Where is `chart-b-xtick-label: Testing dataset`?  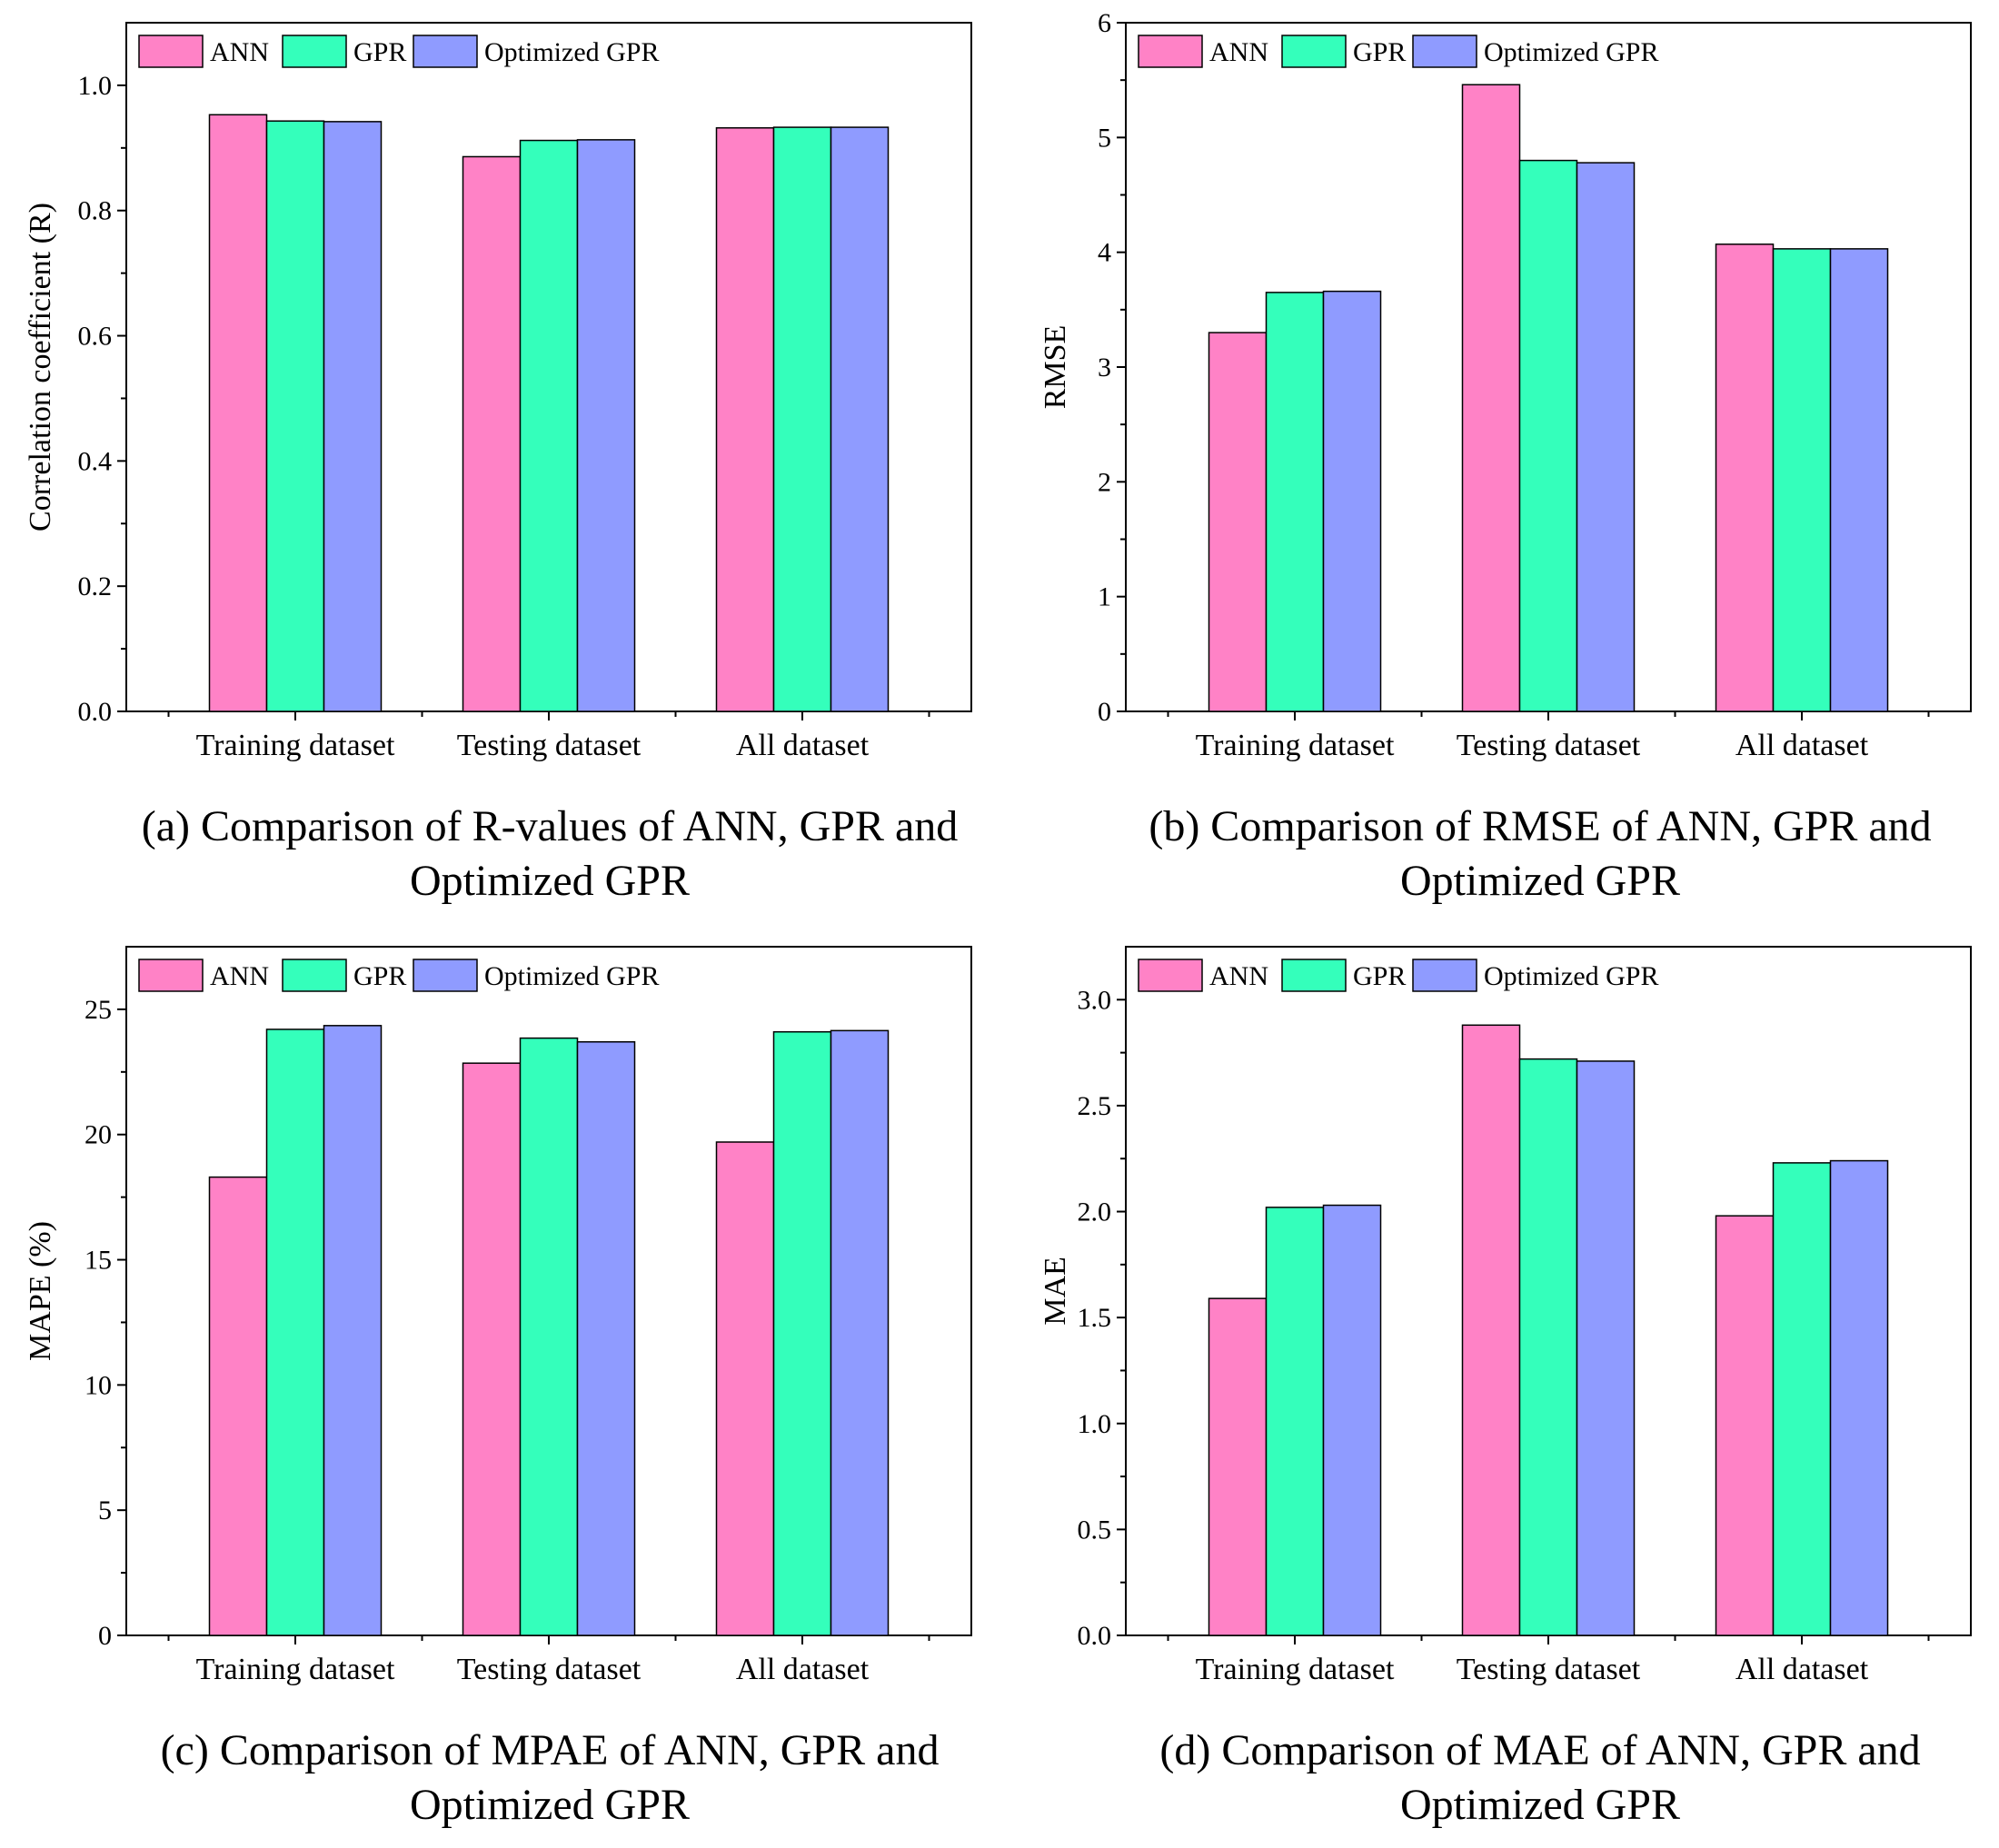
chart-b-xtick-label: Testing dataset is located at coordinates (1549, 745).